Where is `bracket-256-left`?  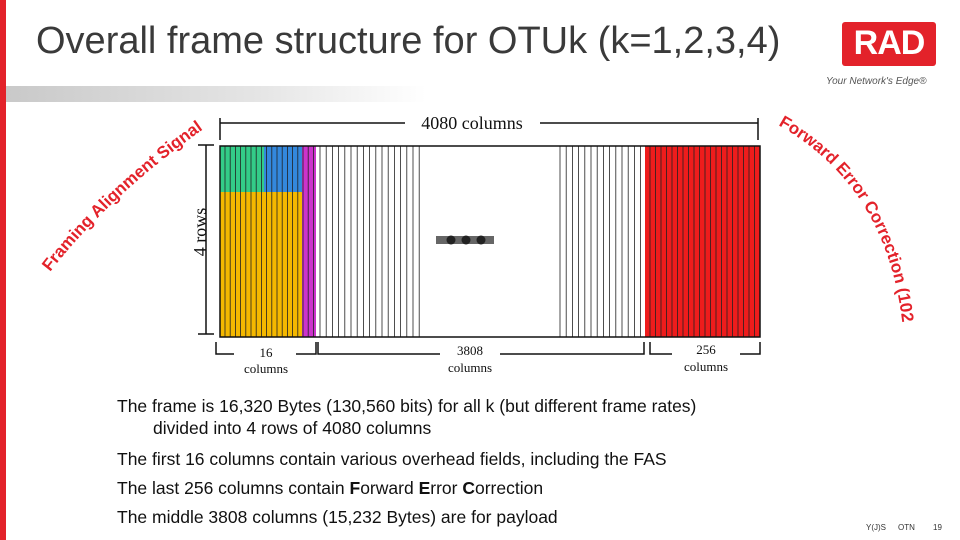 bracket-256-left is located at coordinates (660, 348).